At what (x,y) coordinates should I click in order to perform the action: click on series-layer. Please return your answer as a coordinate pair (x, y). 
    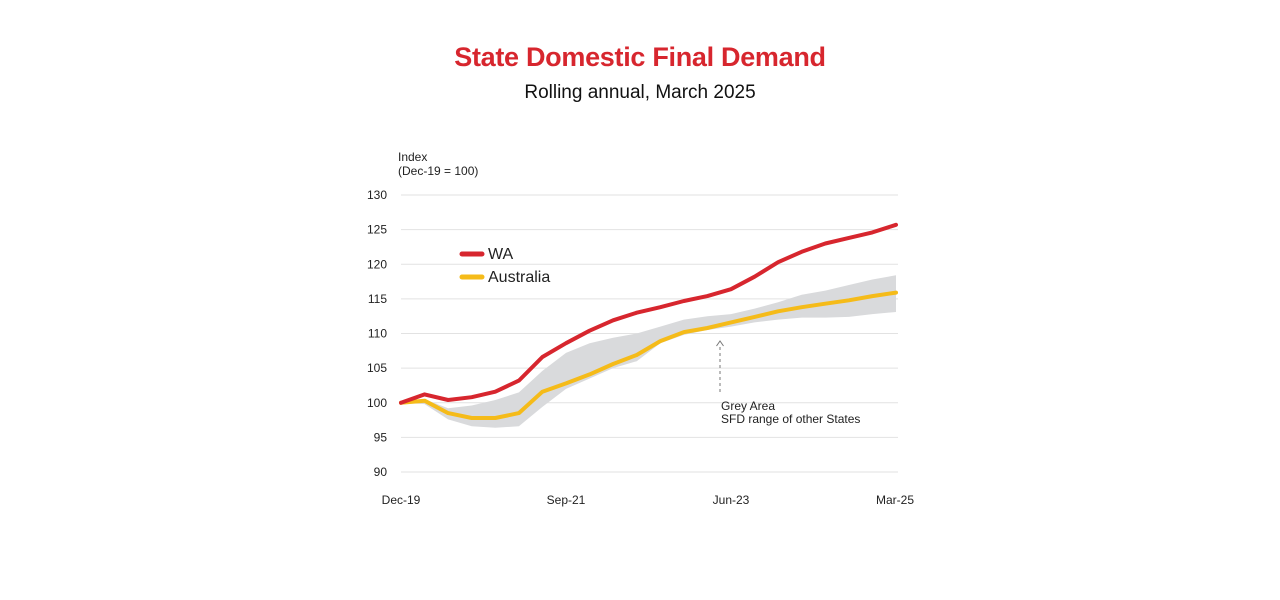
    Looking at the image, I should click on (648, 321).